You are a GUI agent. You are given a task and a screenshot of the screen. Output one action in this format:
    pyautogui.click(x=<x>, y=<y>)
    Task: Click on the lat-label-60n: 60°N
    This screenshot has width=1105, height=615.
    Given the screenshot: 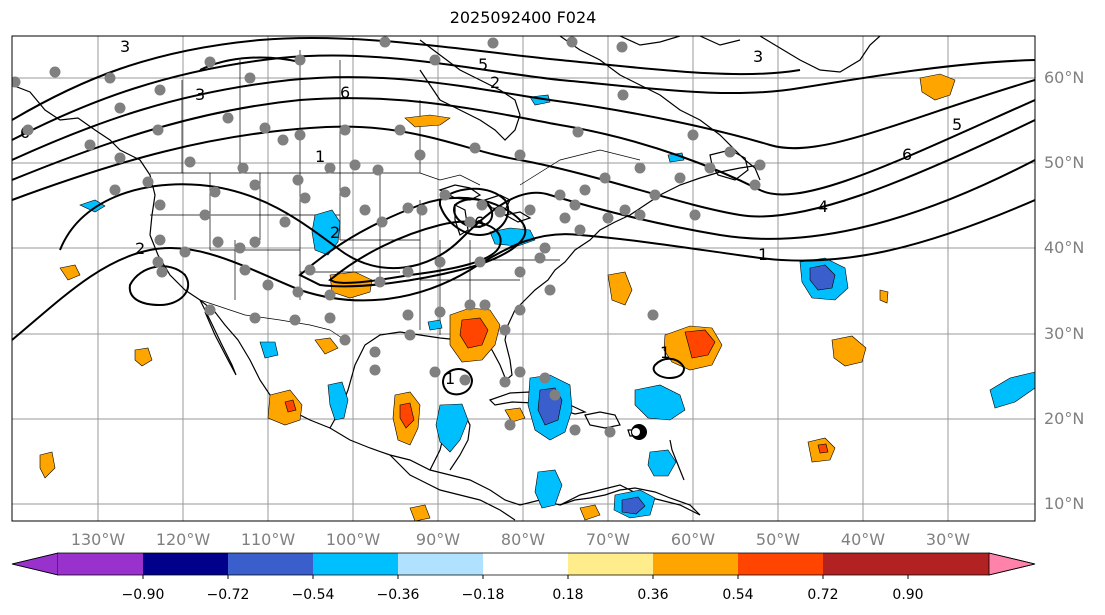 What is the action you would take?
    pyautogui.click(x=1064, y=77)
    